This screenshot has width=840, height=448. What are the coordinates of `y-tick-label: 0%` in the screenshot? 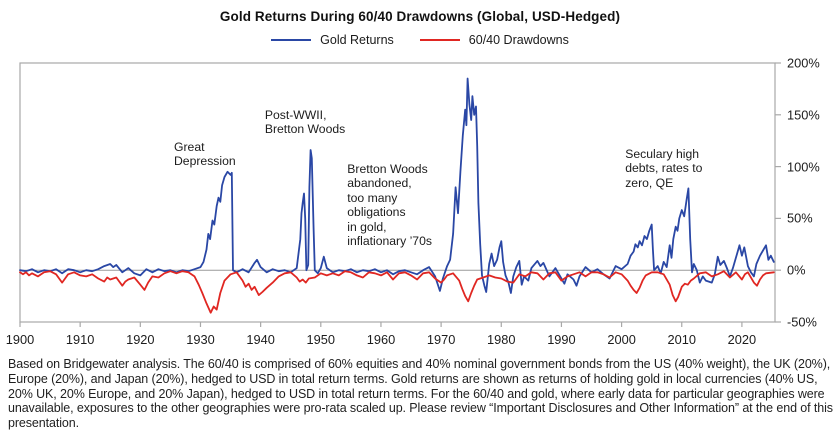 It's located at (796, 270).